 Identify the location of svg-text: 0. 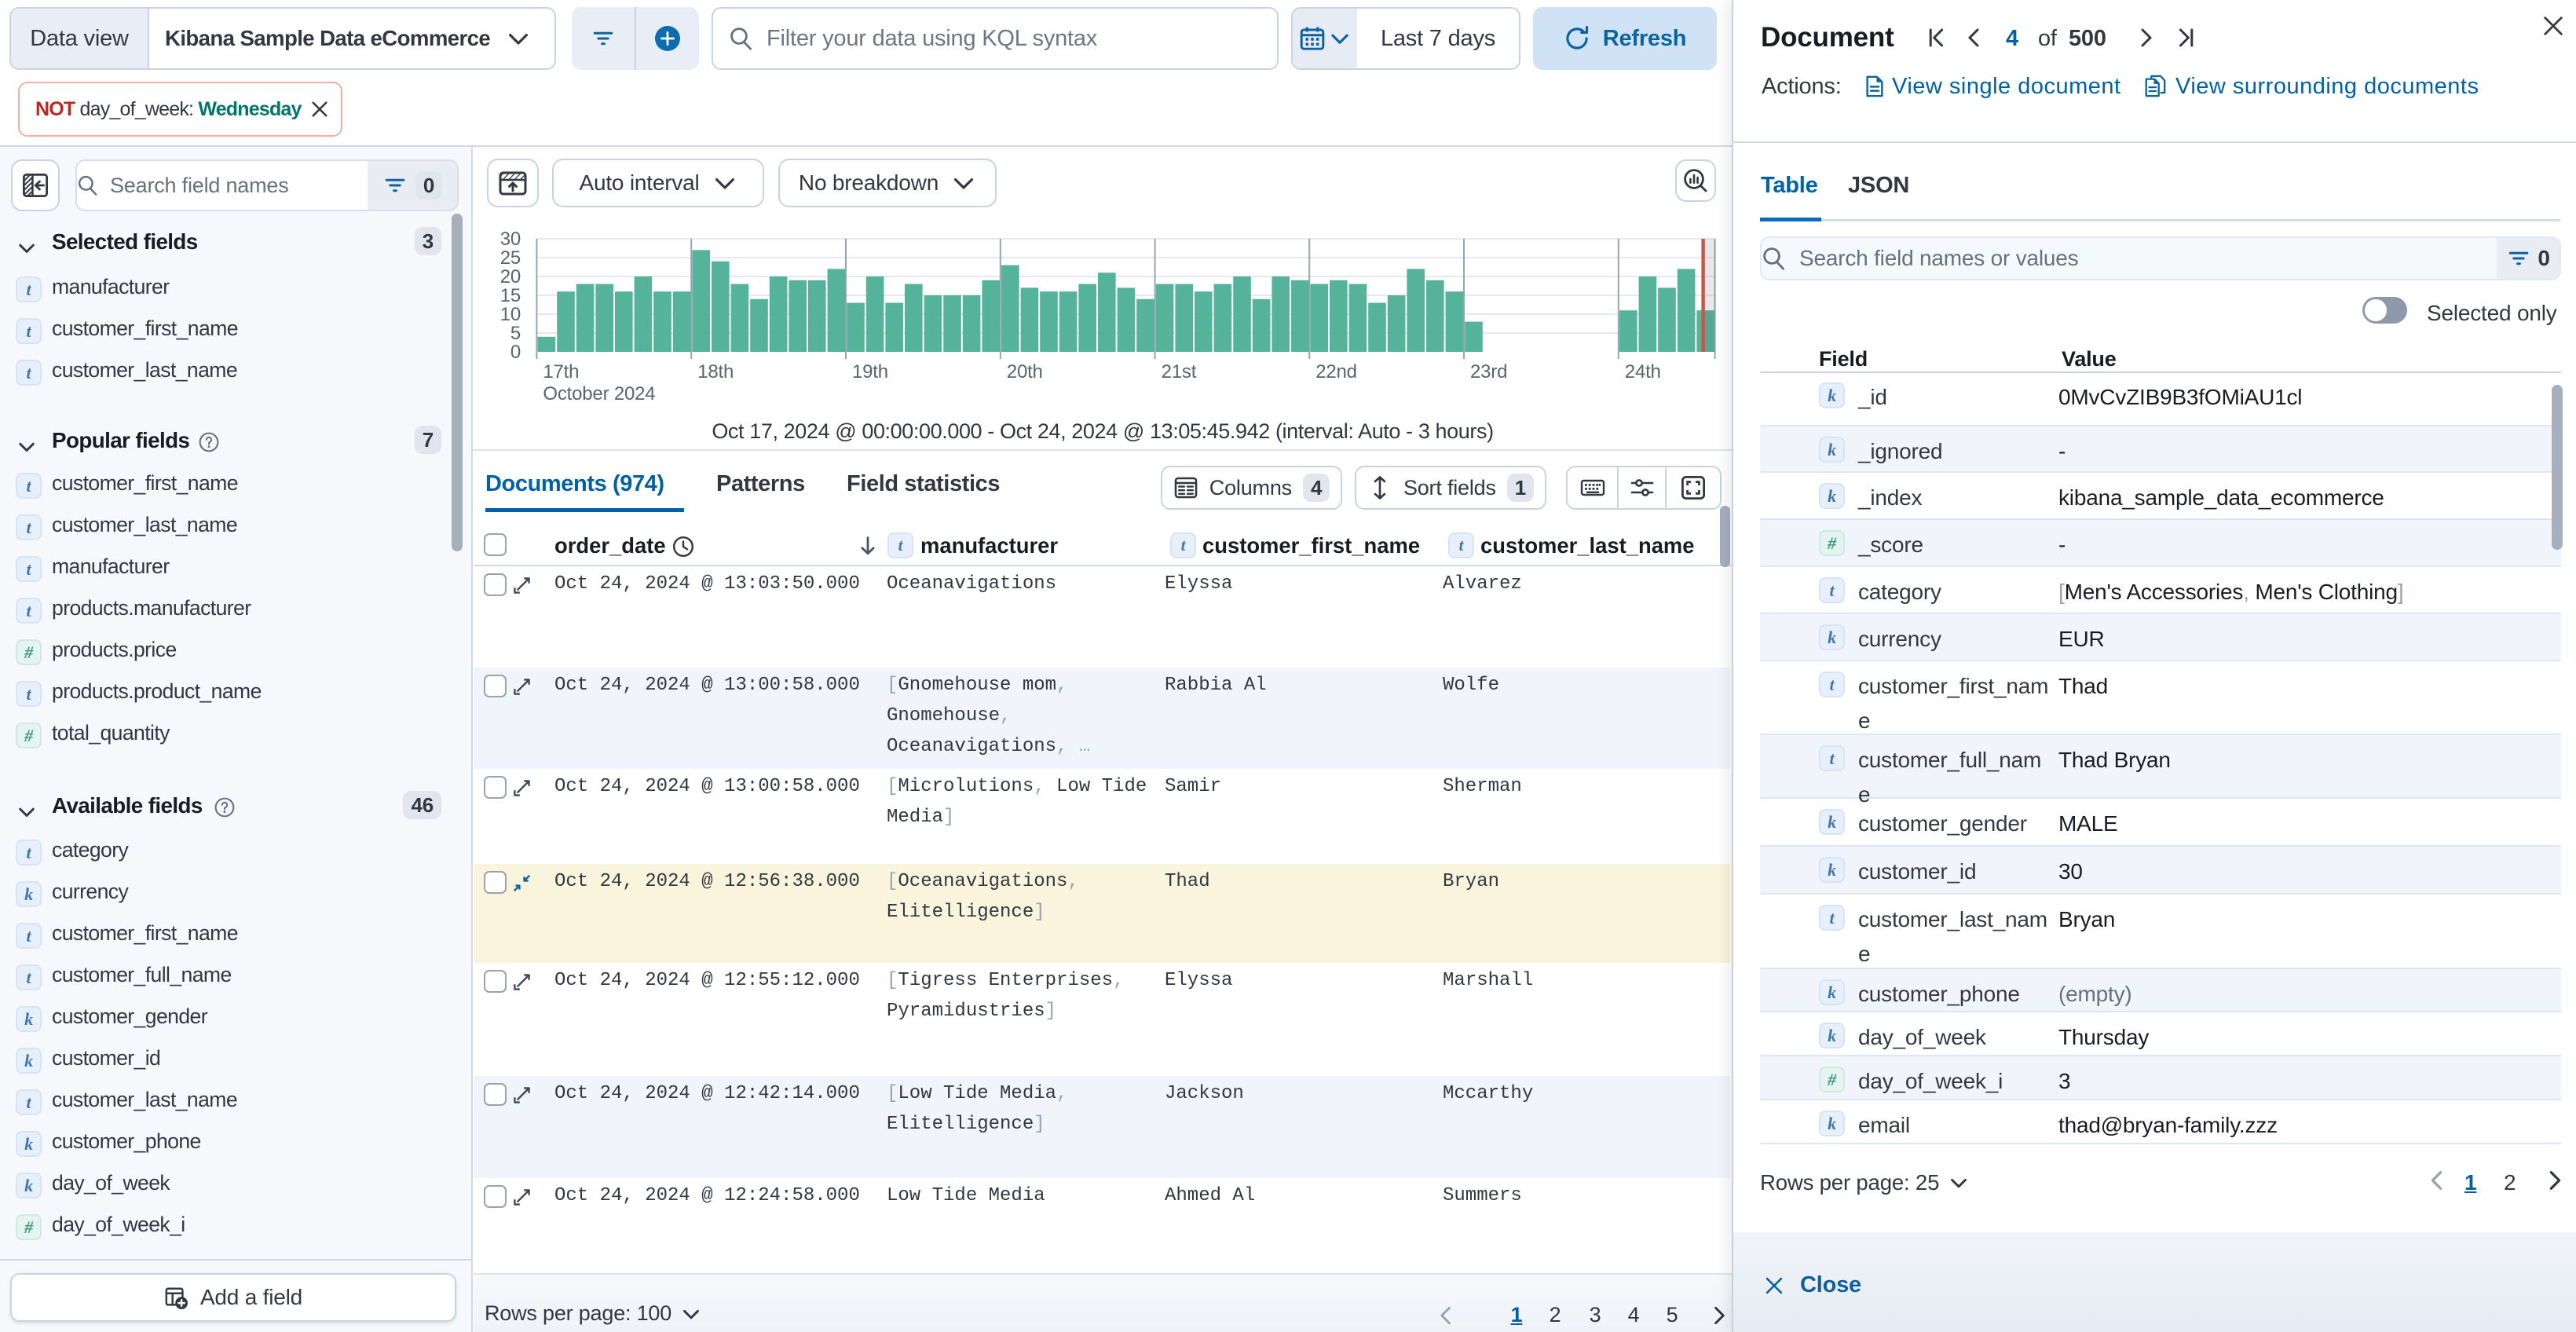
(515, 352).